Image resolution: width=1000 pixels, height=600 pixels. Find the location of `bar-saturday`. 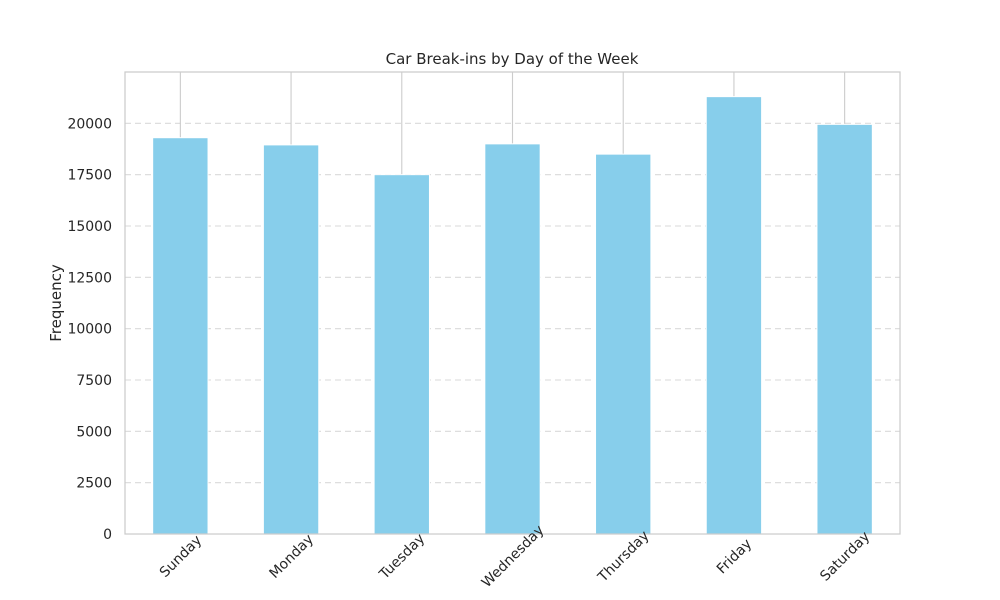

bar-saturday is located at coordinates (844, 329).